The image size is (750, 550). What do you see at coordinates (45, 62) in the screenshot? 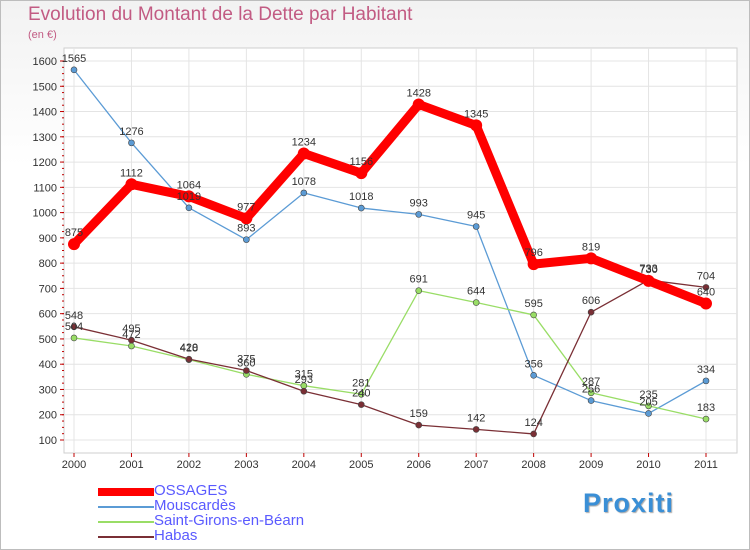
I see `y-tick-label: 1600` at bounding box center [45, 62].